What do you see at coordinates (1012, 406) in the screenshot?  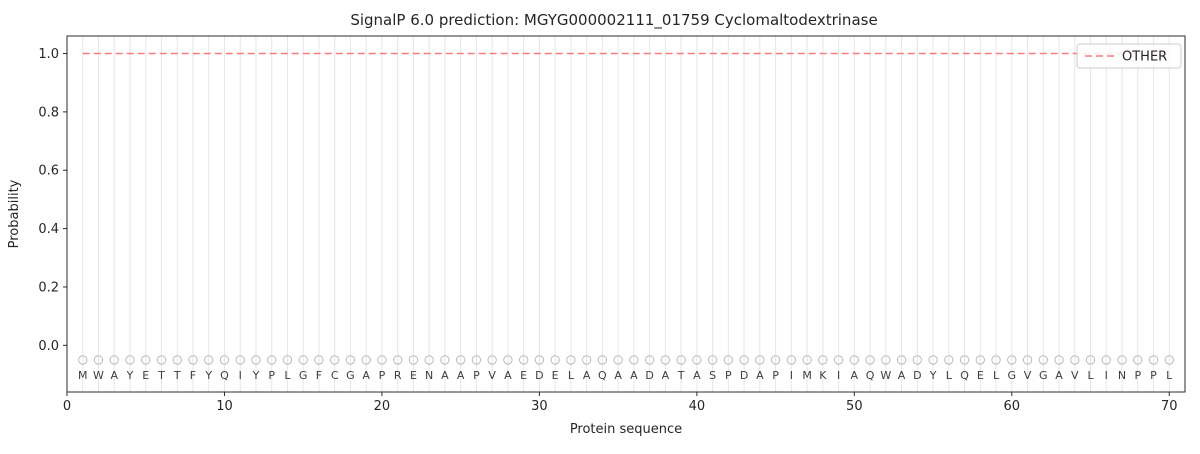 I see `x-tick-label: 60` at bounding box center [1012, 406].